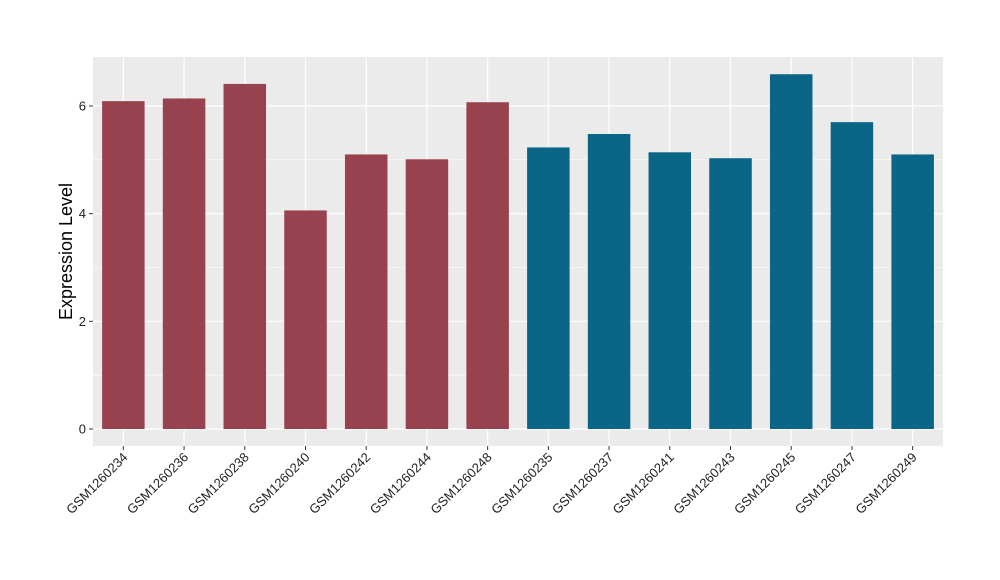 This screenshot has height=580, width=1000. I want to click on x-tick-label: GSM1260244, so click(400, 483).